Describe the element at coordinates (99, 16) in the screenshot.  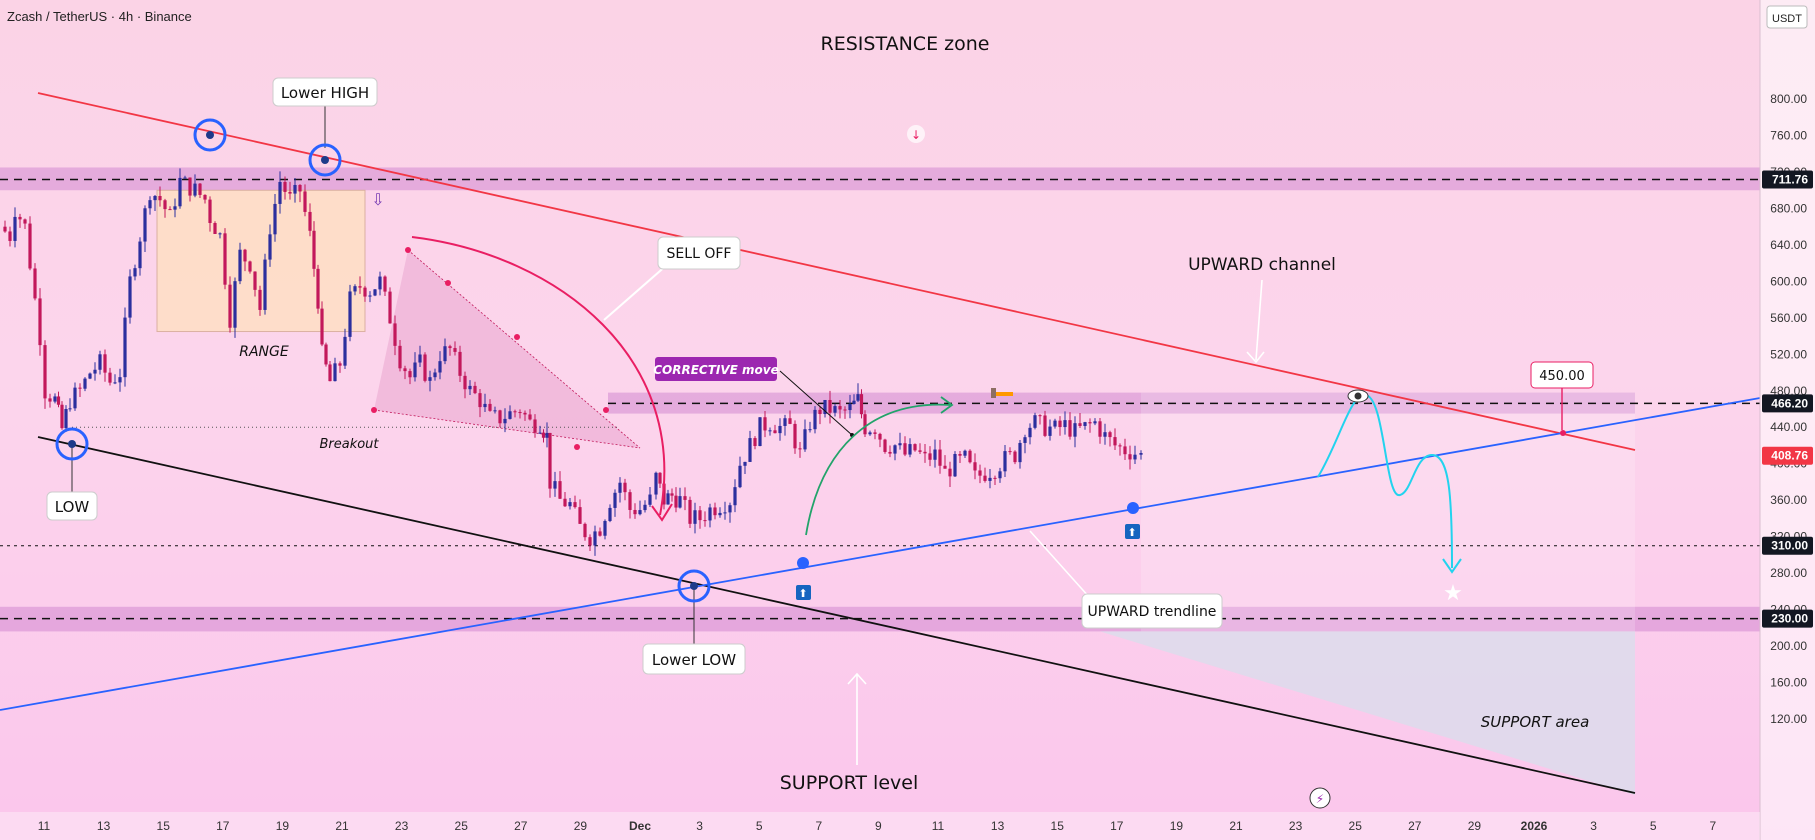
I see `symbol-line: Zcash / TetherUS · 4h · Binance` at that location.